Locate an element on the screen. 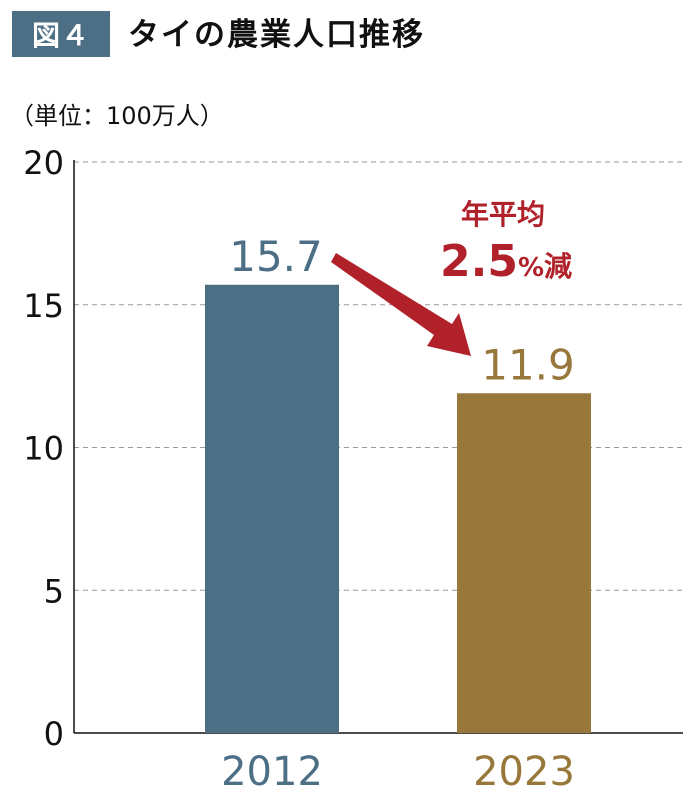 This screenshot has width=693, height=800. y-tick-label: 5 is located at coordinates (54, 591).